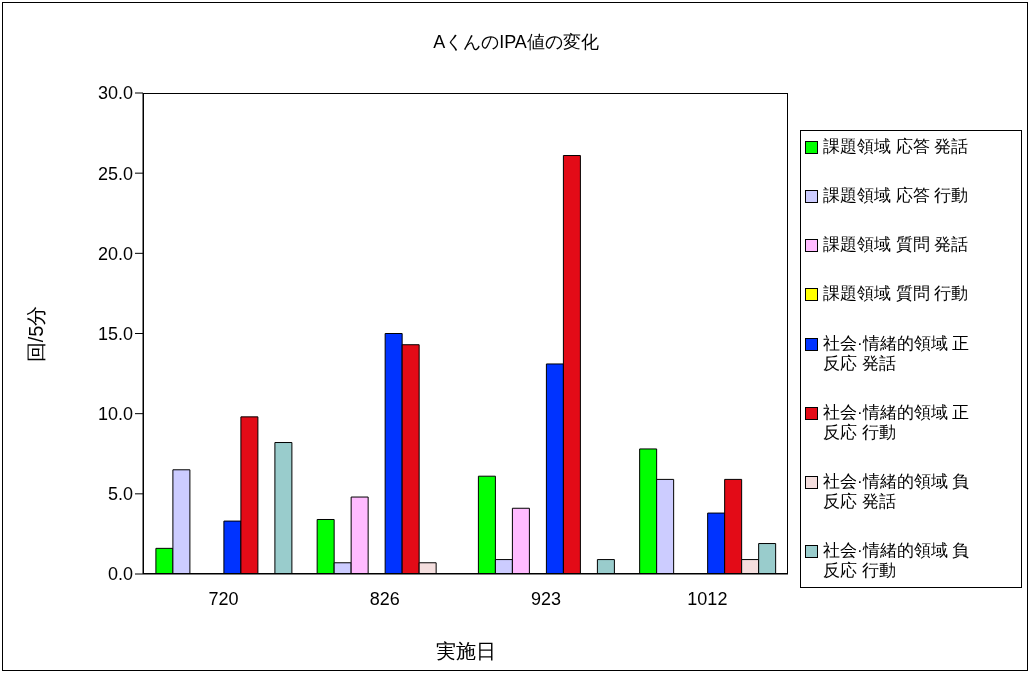 Image resolution: width=1032 pixels, height=675 pixels. What do you see at coordinates (897, 491) in the screenshot?
I see `legend-label: 社会·情緒的領域 負反応 発話` at bounding box center [897, 491].